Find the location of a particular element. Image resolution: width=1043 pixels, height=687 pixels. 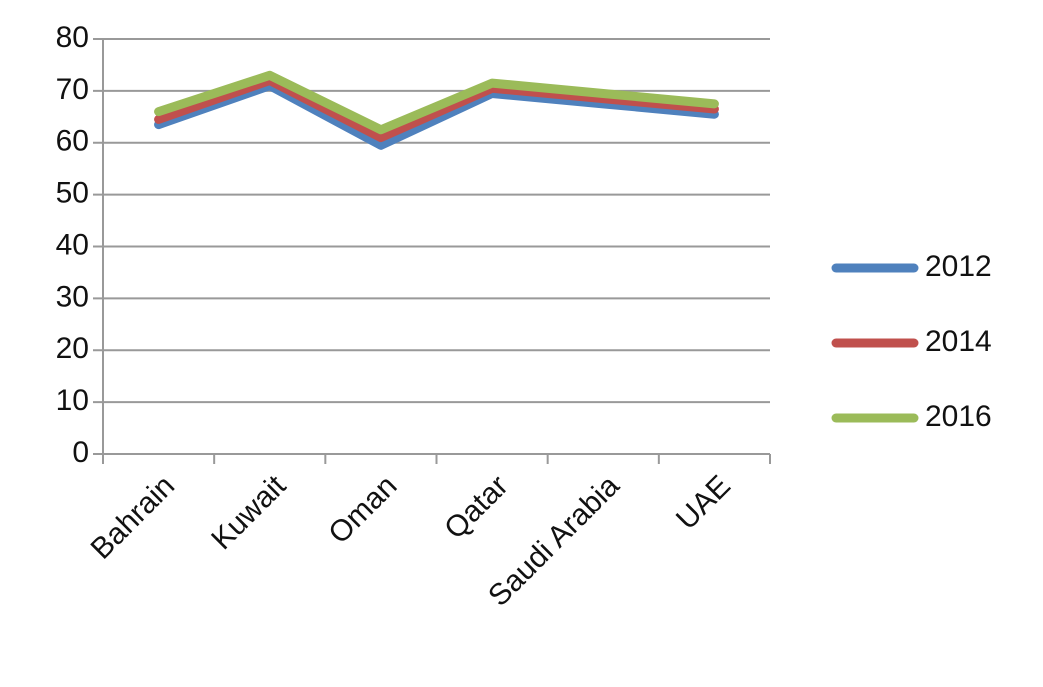

legend-label: 2014 is located at coordinates (958, 341).